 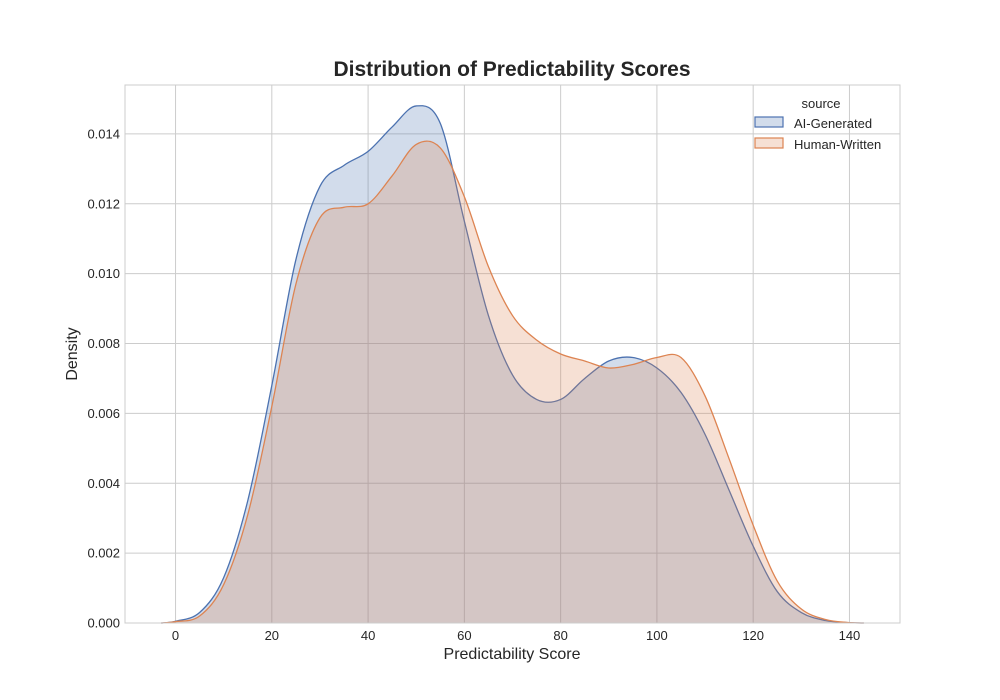 I want to click on y-tick-label: 0.012, so click(x=103, y=203).